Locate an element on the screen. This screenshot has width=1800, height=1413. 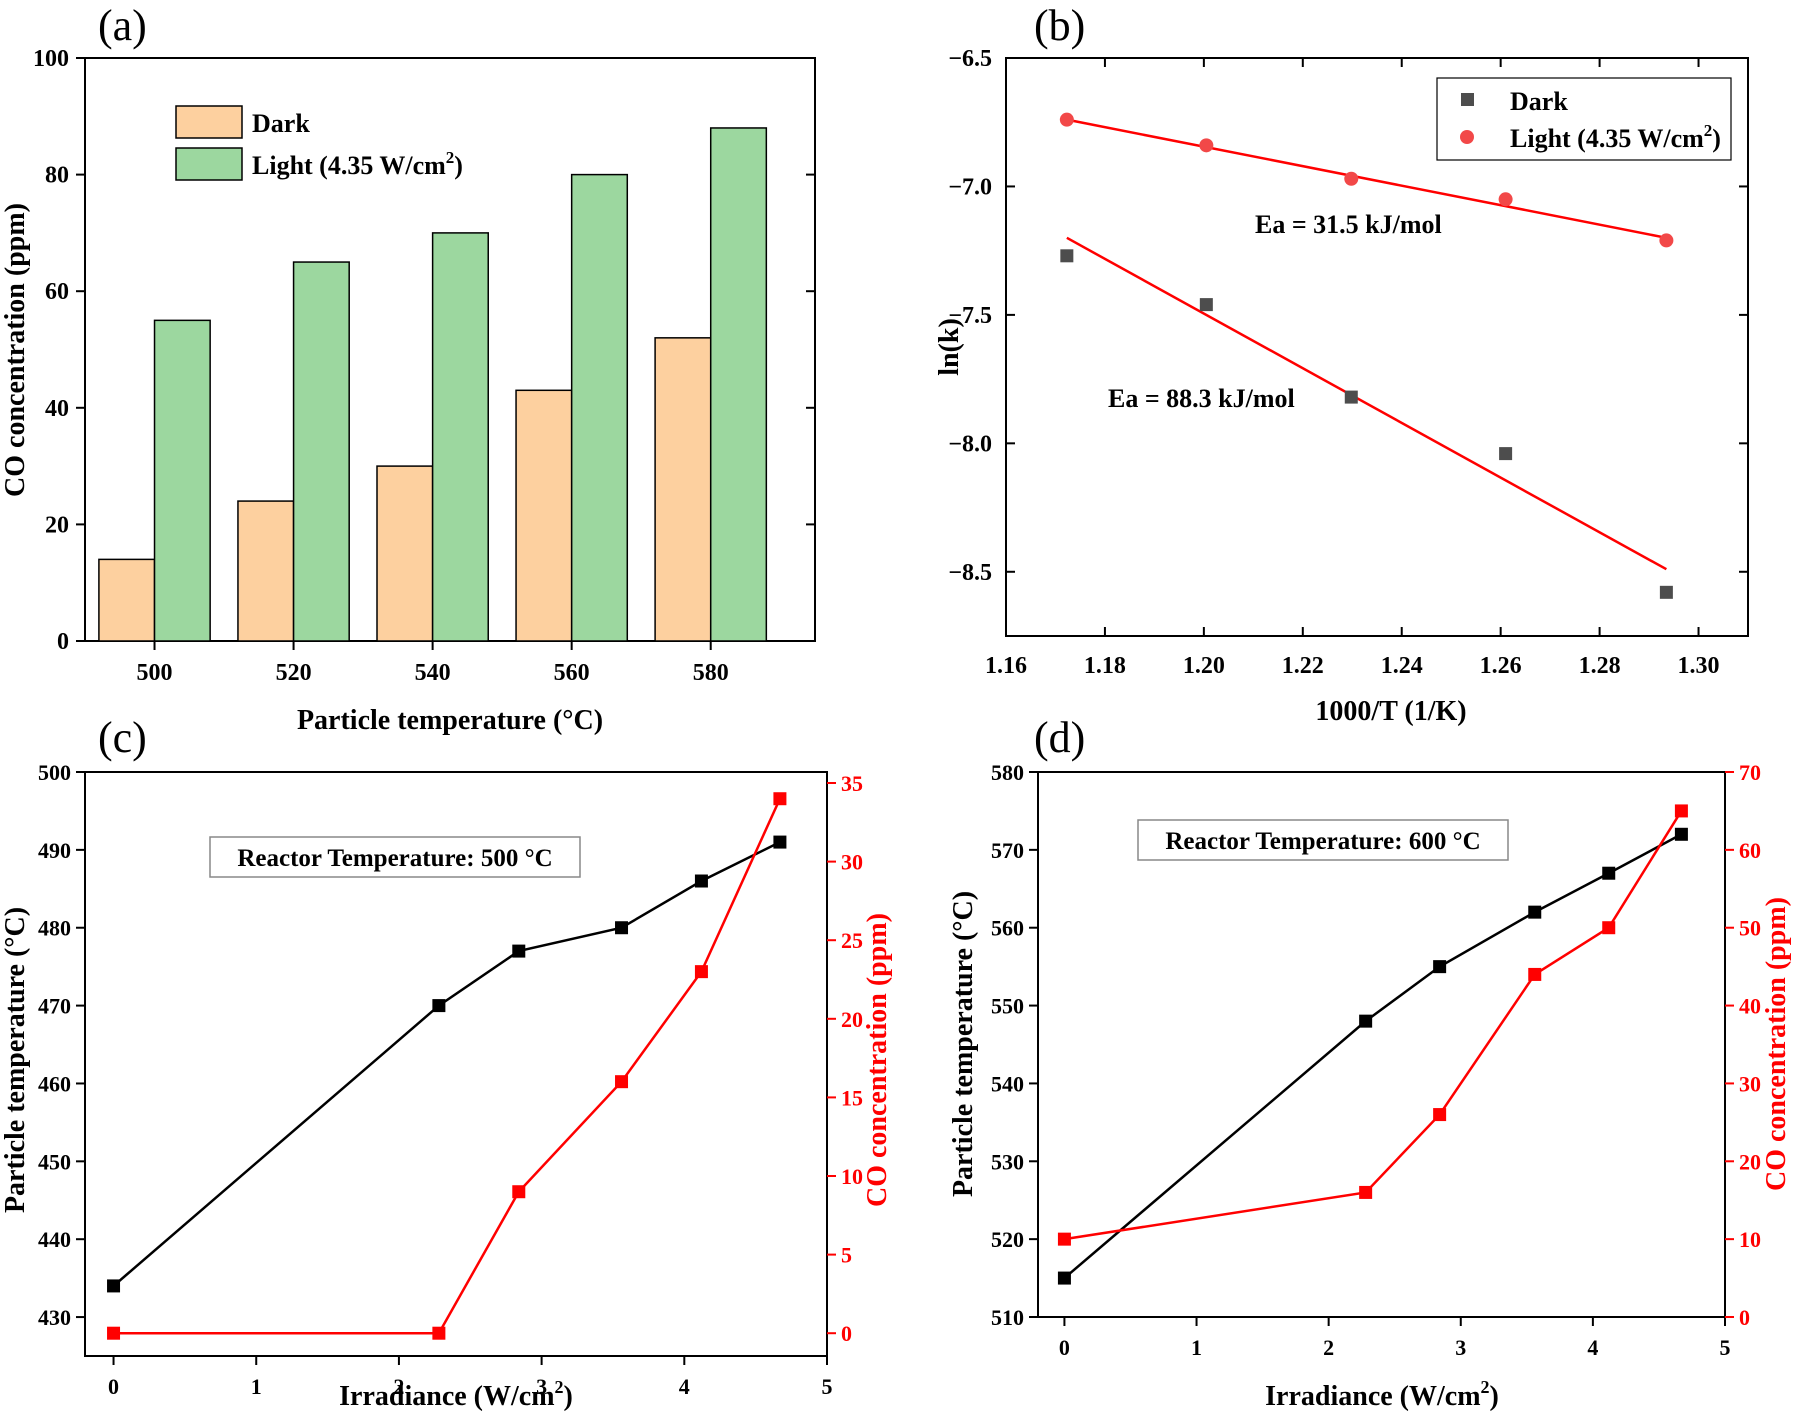
y-tick-label--7.0: −7.0 is located at coordinates (970, 187).